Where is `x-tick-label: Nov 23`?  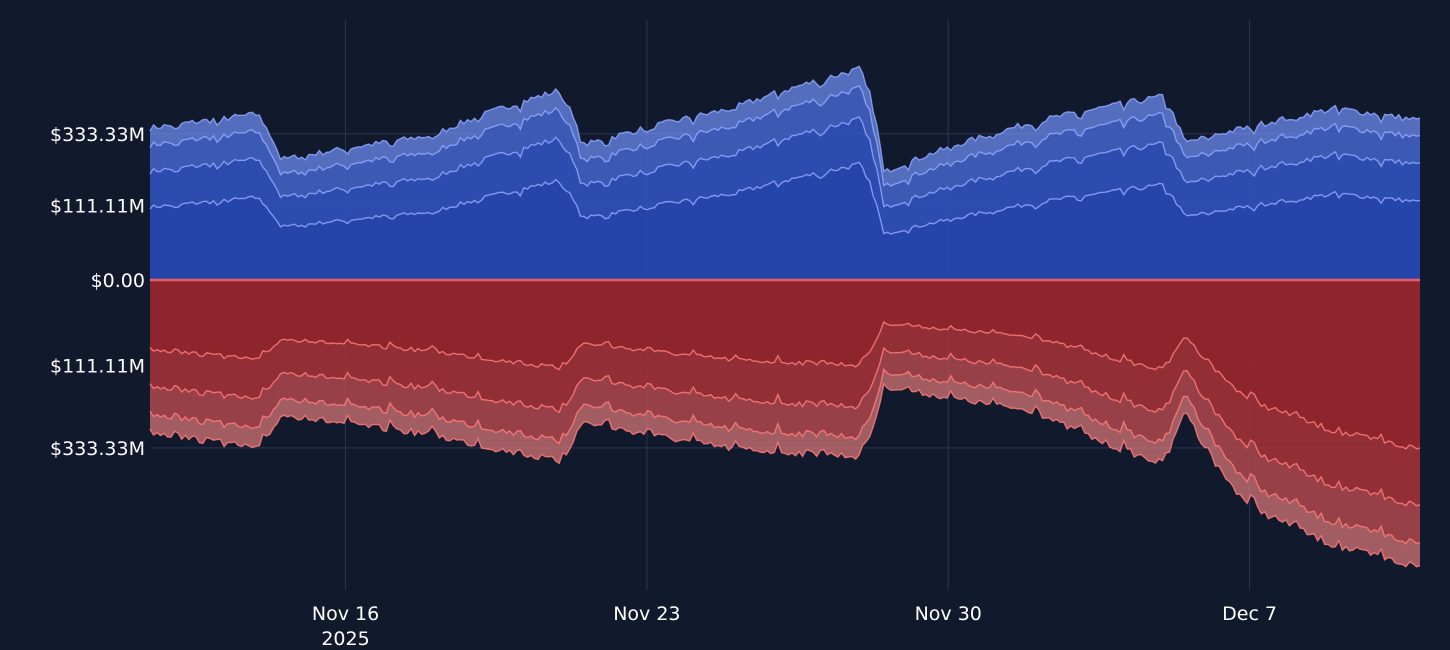 x-tick-label: Nov 23 is located at coordinates (646, 614).